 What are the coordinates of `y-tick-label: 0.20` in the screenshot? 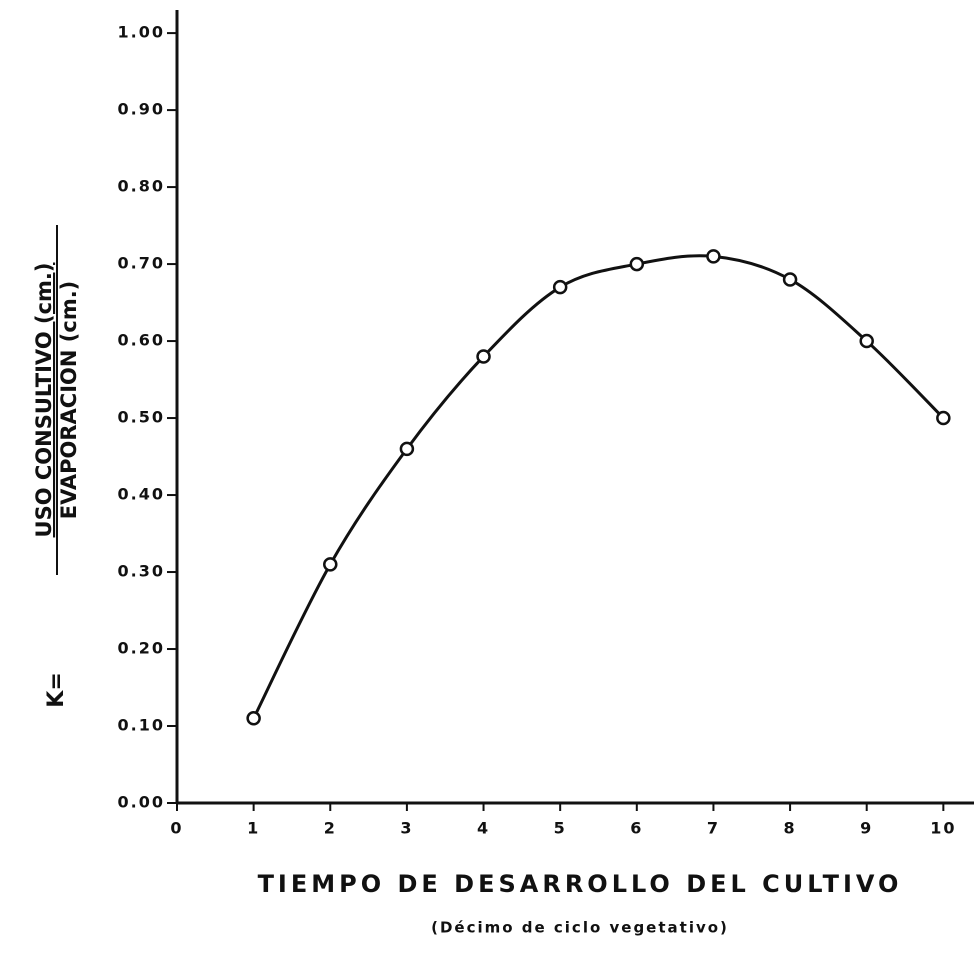 It's located at (141, 648).